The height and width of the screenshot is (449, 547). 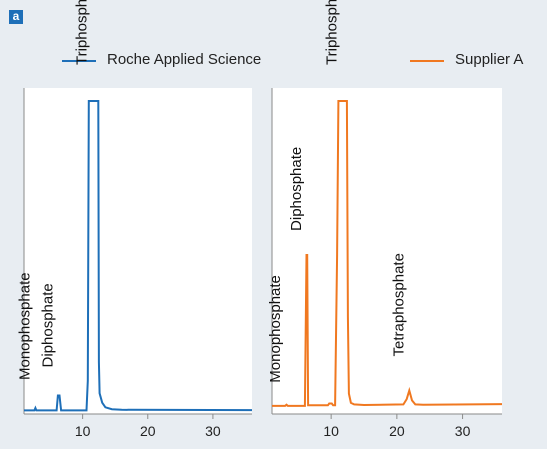 What do you see at coordinates (489, 59) in the screenshot?
I see `legend-label-supplier-a: Supplier A` at bounding box center [489, 59].